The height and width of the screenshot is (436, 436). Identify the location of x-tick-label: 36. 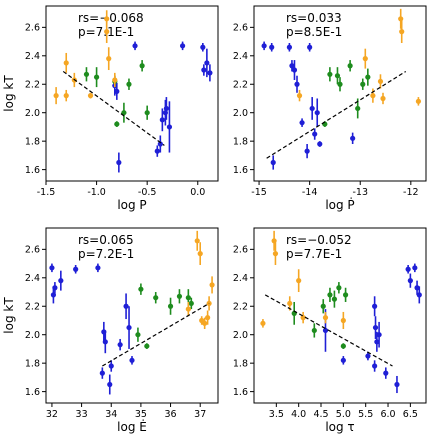
(171, 414).